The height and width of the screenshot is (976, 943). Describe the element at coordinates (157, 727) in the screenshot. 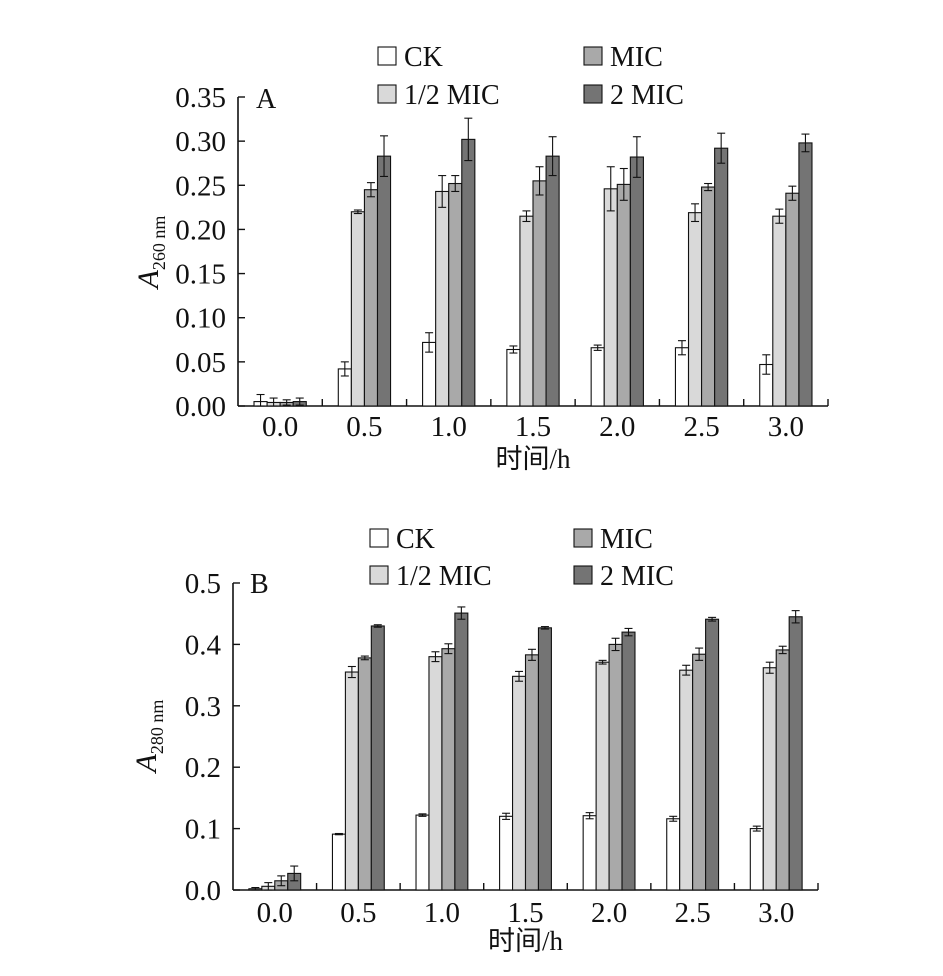

I see `y-axis-title-sub: 280 nm` at that location.